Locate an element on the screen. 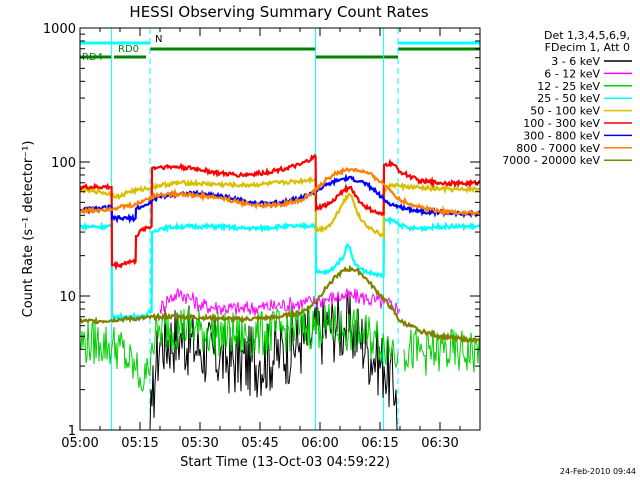 This screenshot has width=640, height=480. series-3-6-kev is located at coordinates (273, 361).